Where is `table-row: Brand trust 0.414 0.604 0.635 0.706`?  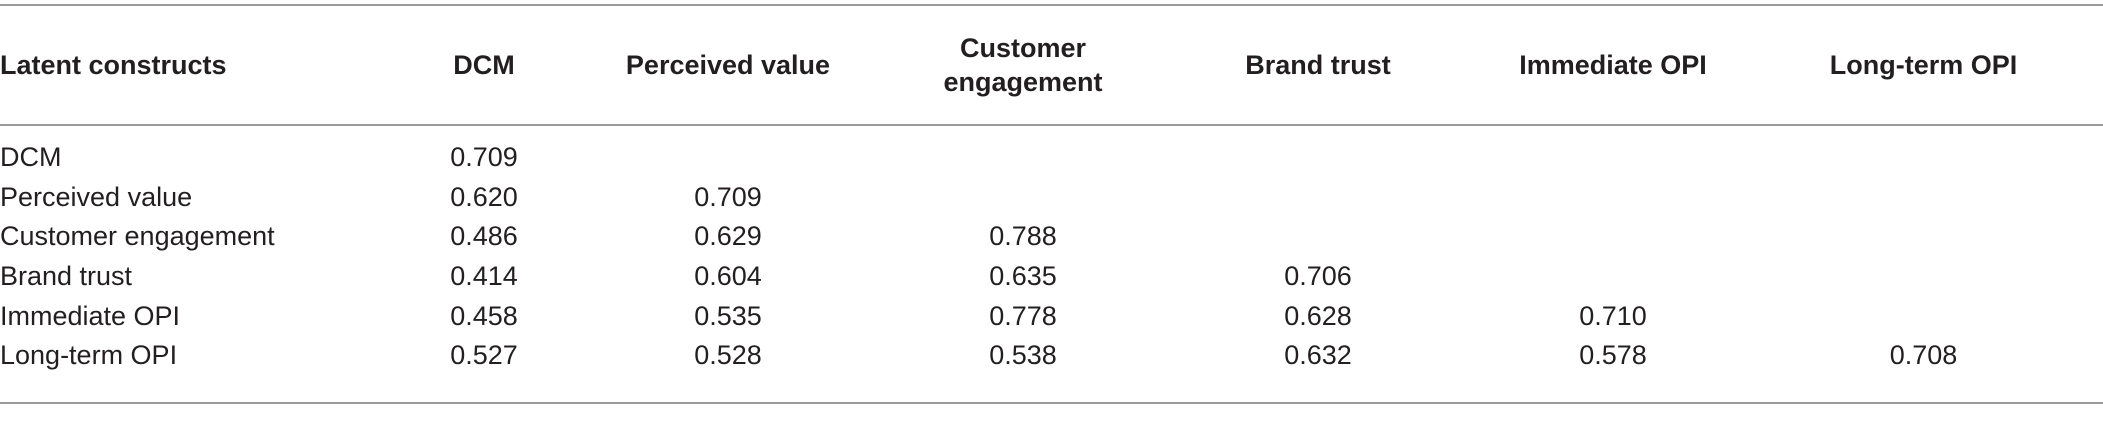 table-row: Brand trust 0.414 0.604 0.635 0.706 is located at coordinates (1051, 277).